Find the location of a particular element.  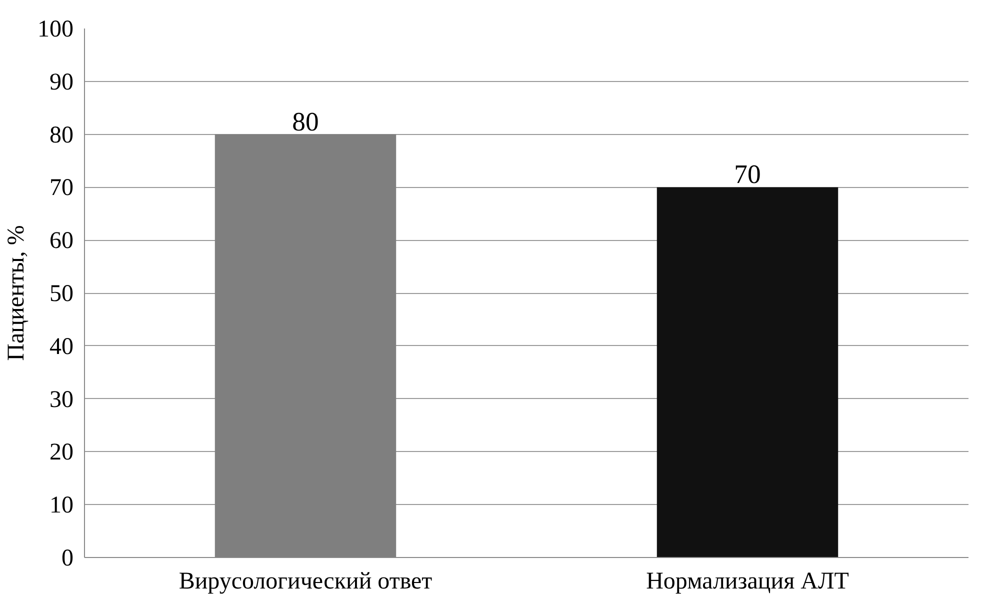

y-tick-label: 40 is located at coordinates (62, 347).